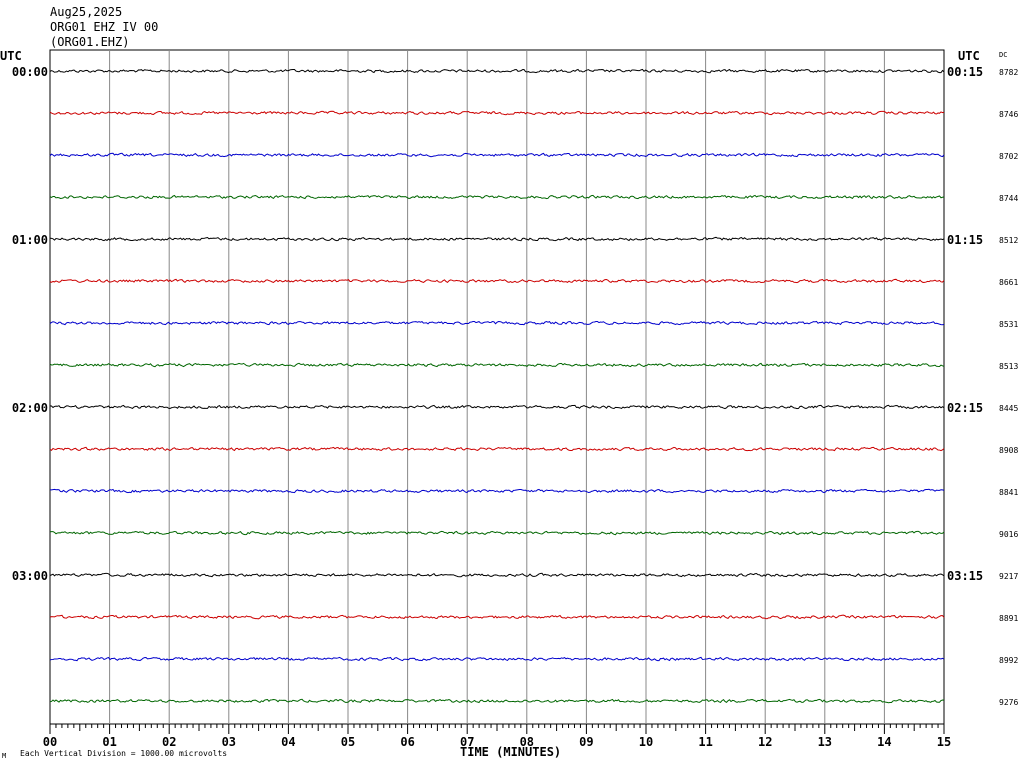 Image resolution: width=1024 pixels, height=768 pixels. I want to click on right-hour-label: 02:15, so click(965, 408).